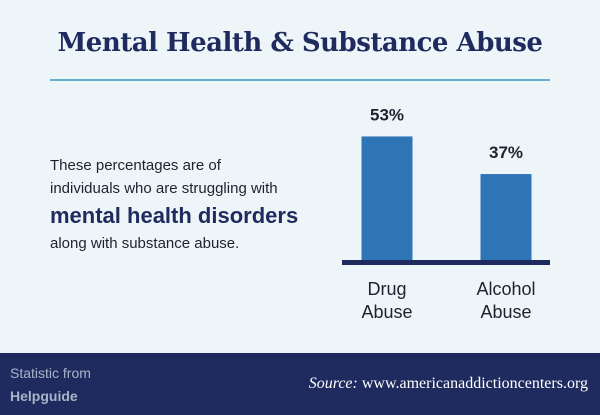 This screenshot has height=415, width=600. I want to click on source-label: Source:, so click(333, 383).